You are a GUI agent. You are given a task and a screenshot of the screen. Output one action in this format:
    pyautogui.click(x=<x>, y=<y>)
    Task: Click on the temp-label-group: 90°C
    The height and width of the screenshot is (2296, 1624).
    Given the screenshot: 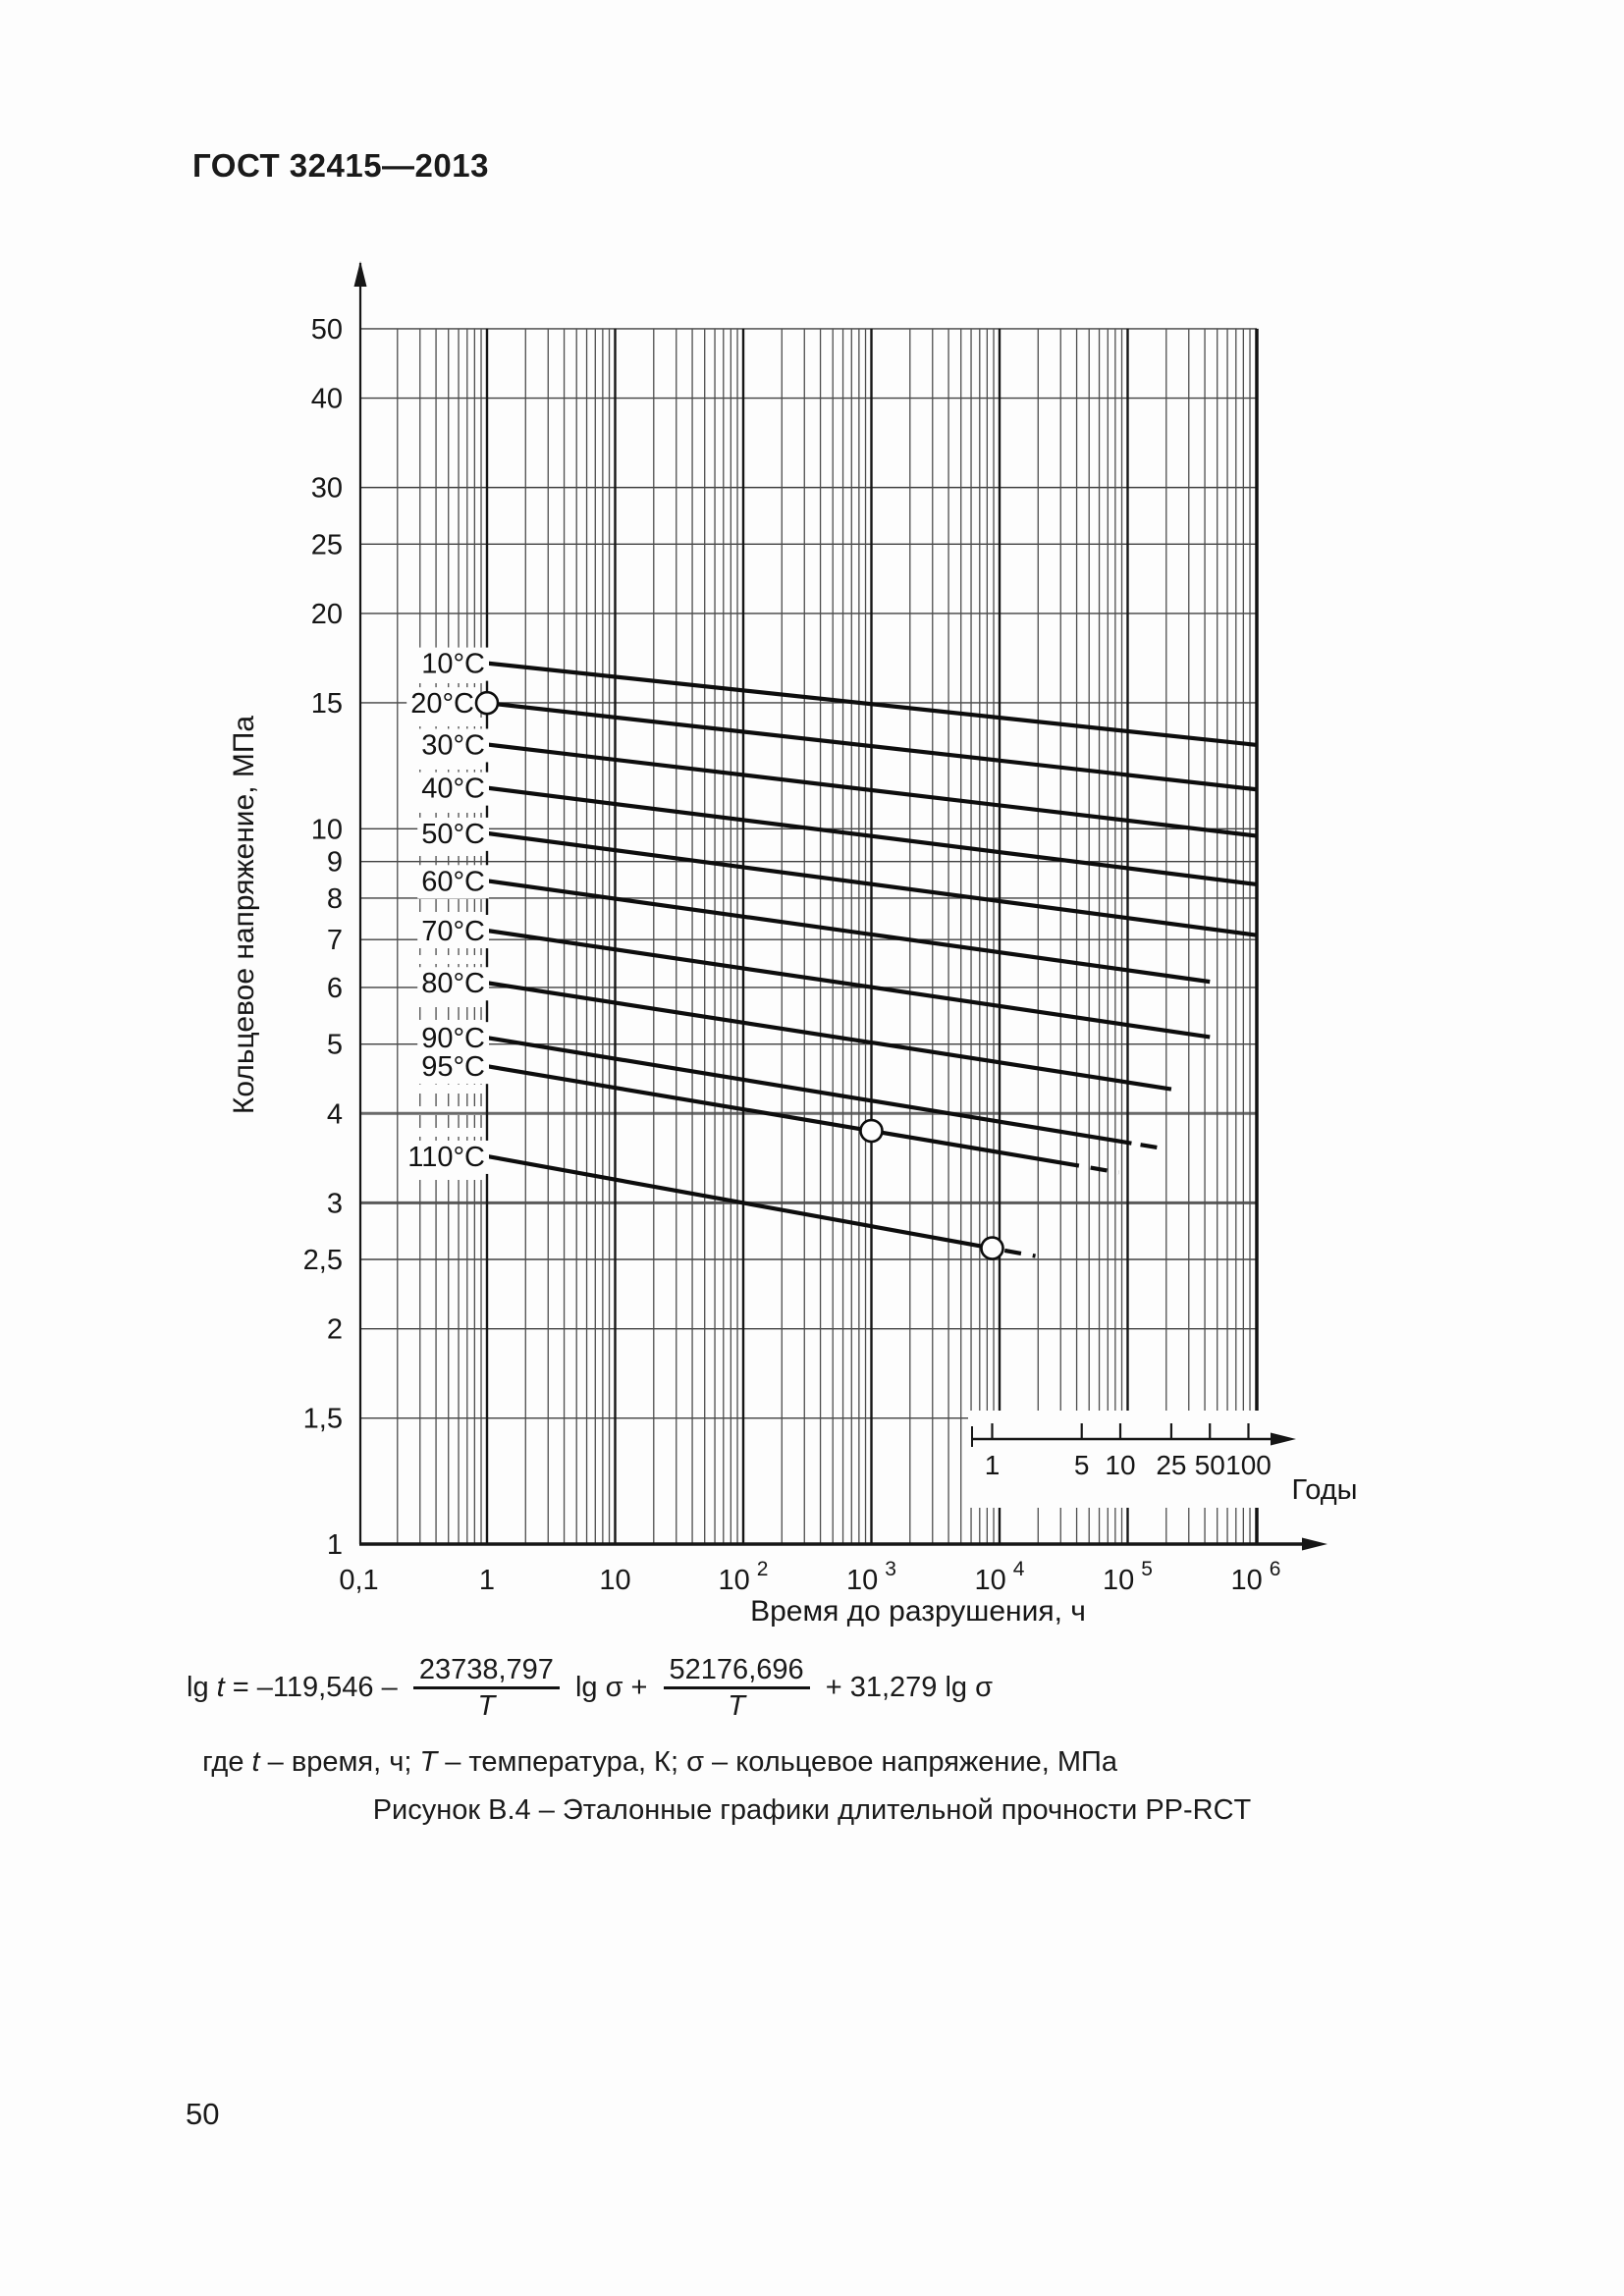 What is the action you would take?
    pyautogui.click(x=453, y=1039)
    